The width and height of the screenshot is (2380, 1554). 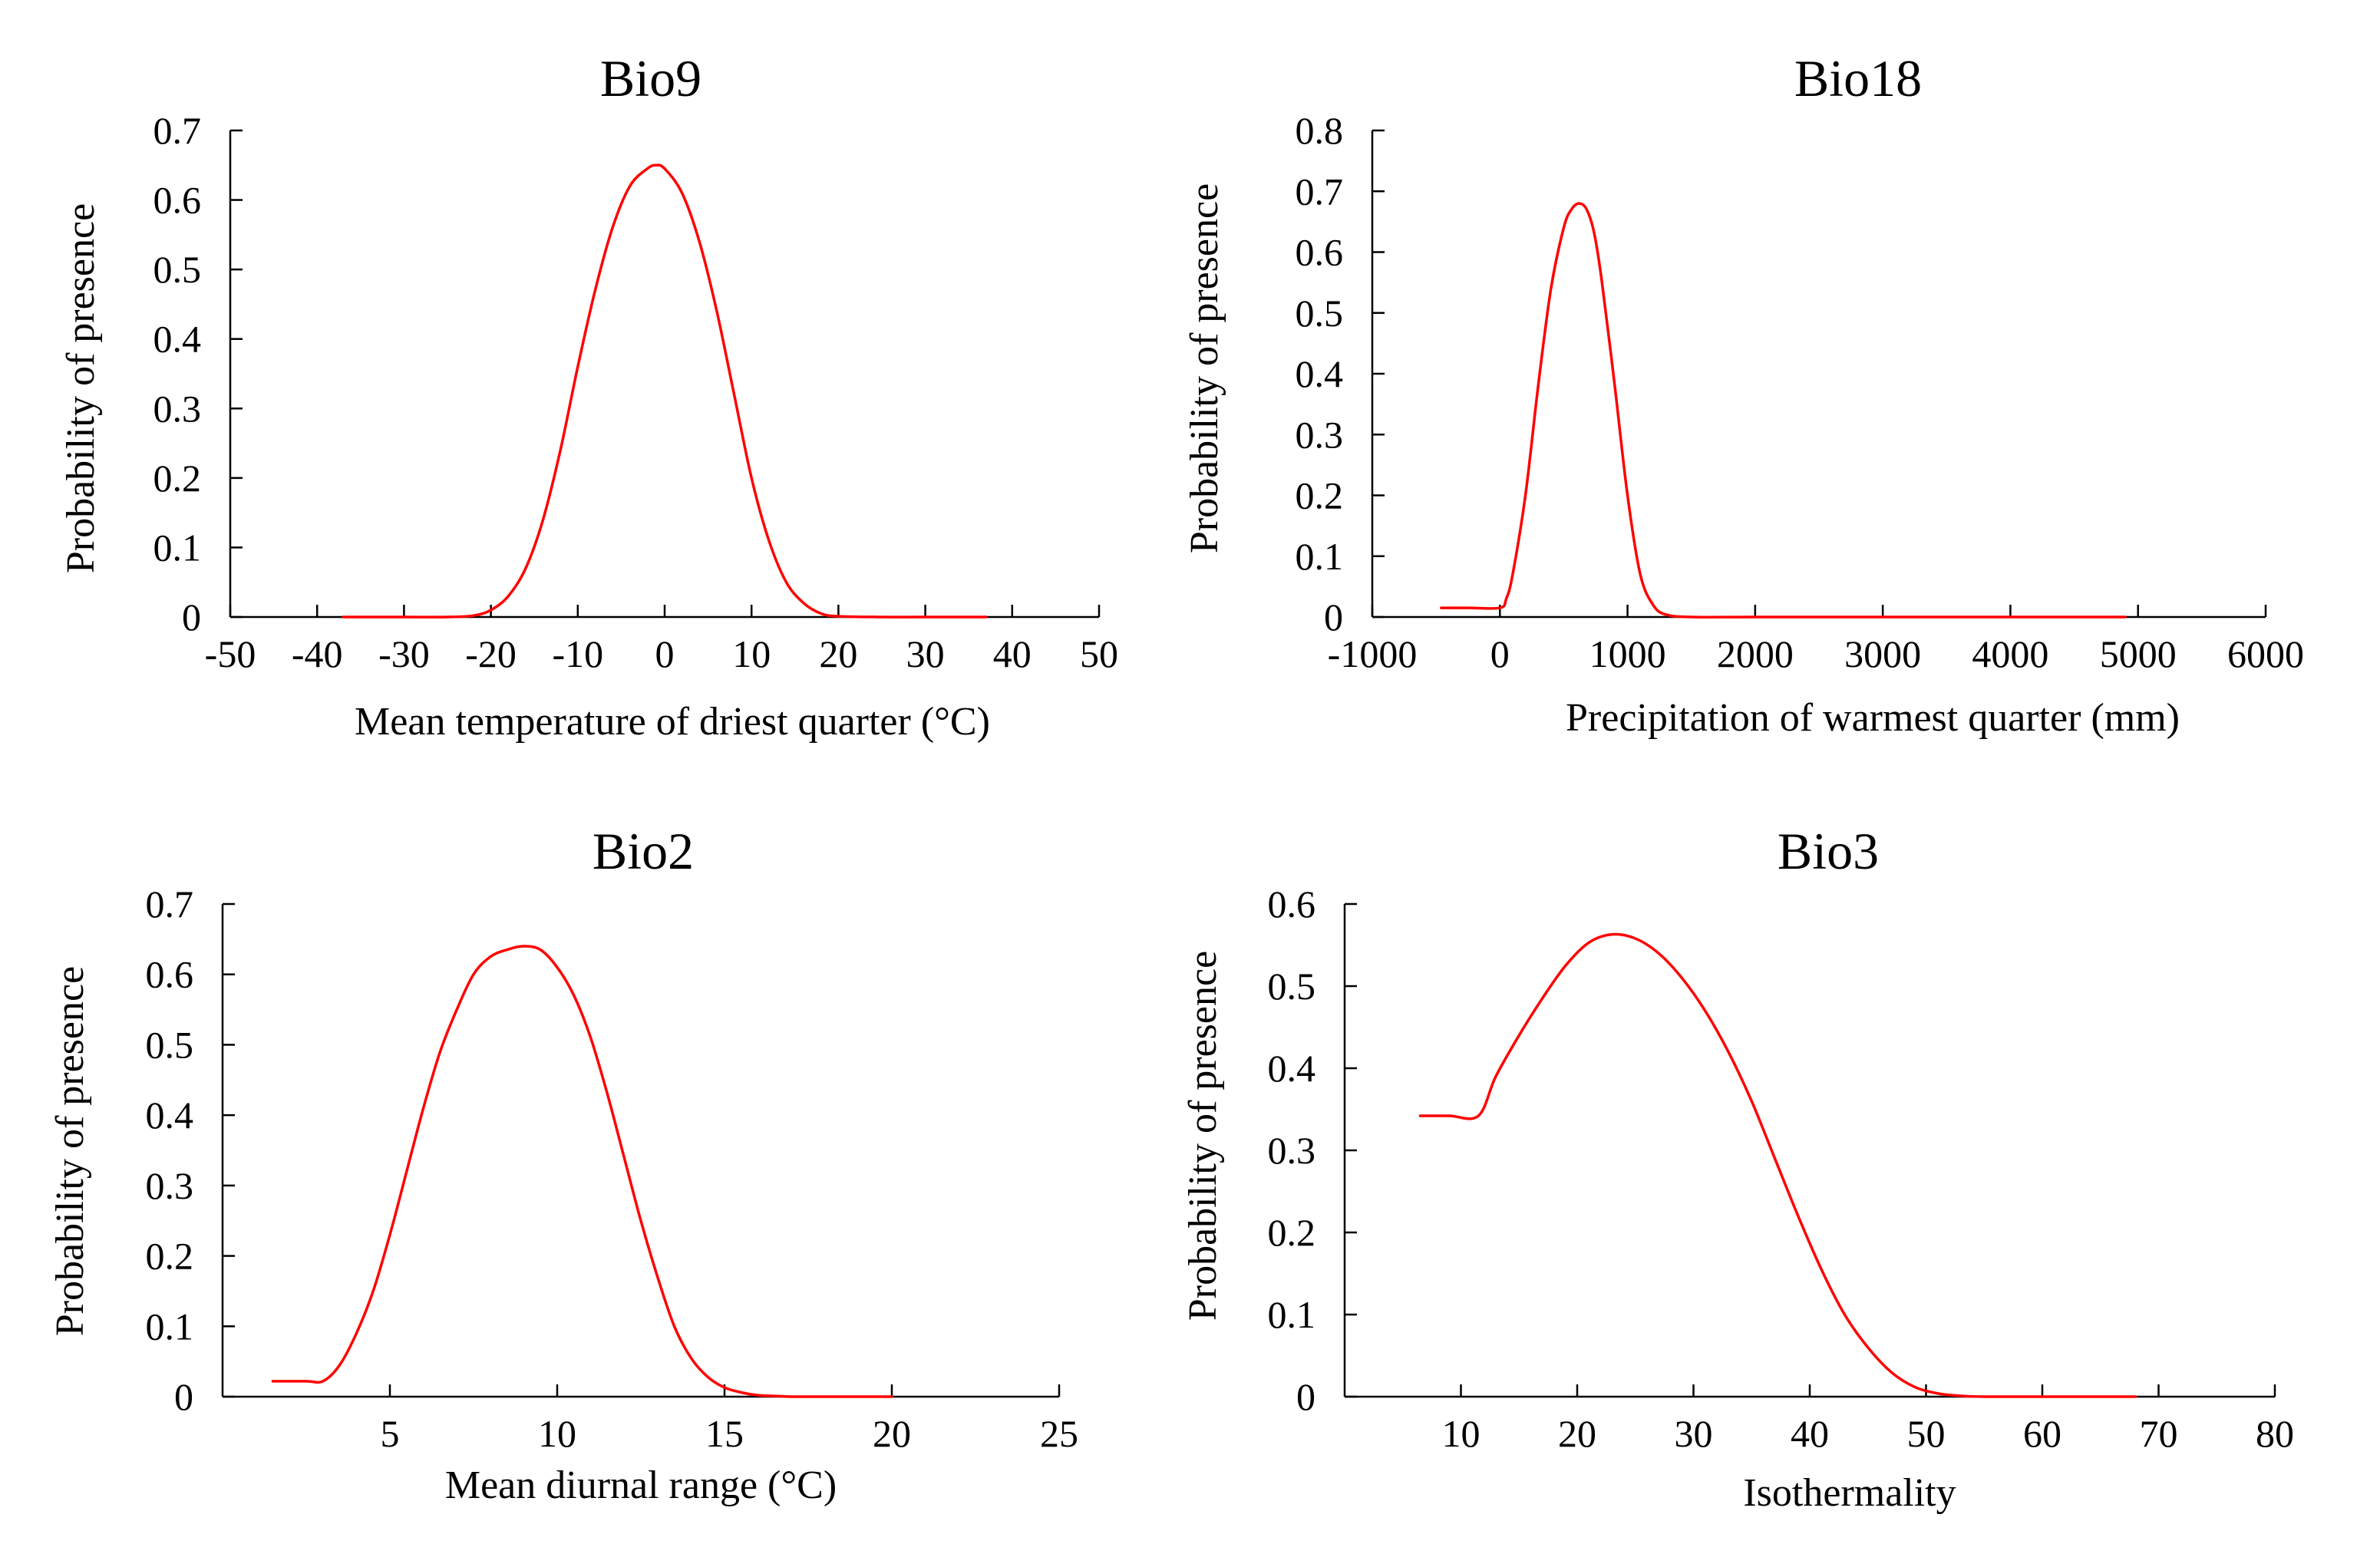 I want to click on x-tick-label: 6000, so click(x=2266, y=653).